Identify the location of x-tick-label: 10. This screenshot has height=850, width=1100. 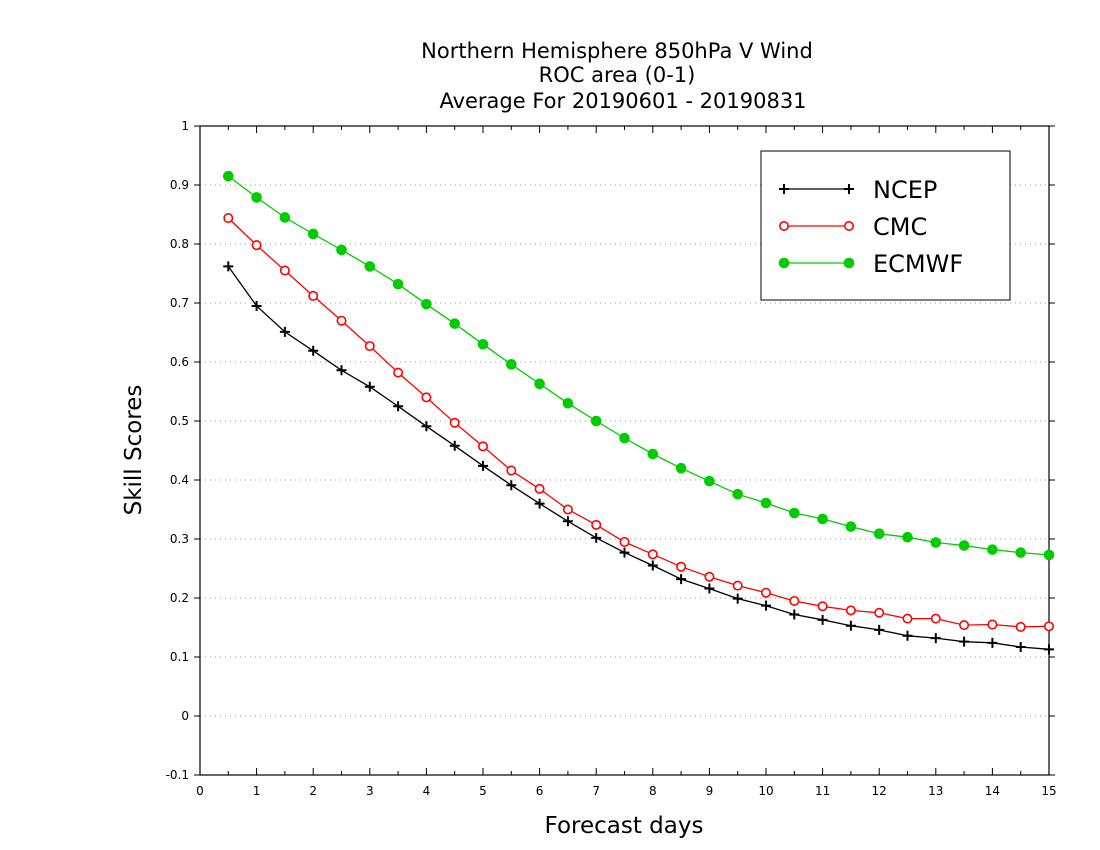
(765, 791).